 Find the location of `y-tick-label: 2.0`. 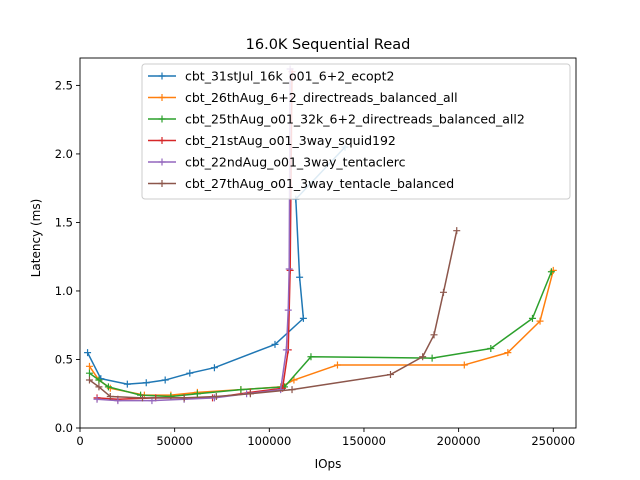

y-tick-label: 2.0 is located at coordinates (64, 154).